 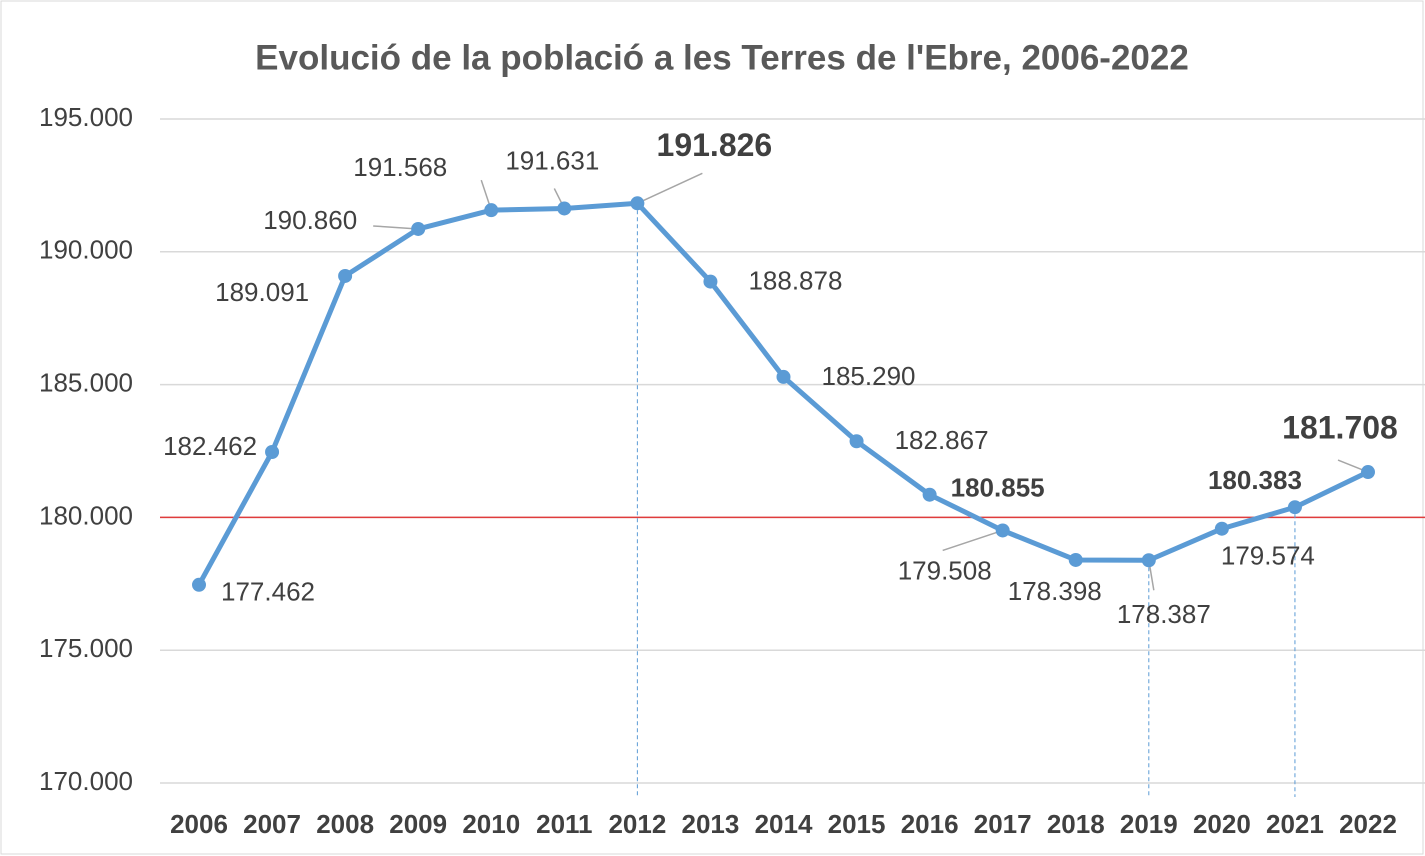 I want to click on data-label: 178.398, so click(x=1055, y=591).